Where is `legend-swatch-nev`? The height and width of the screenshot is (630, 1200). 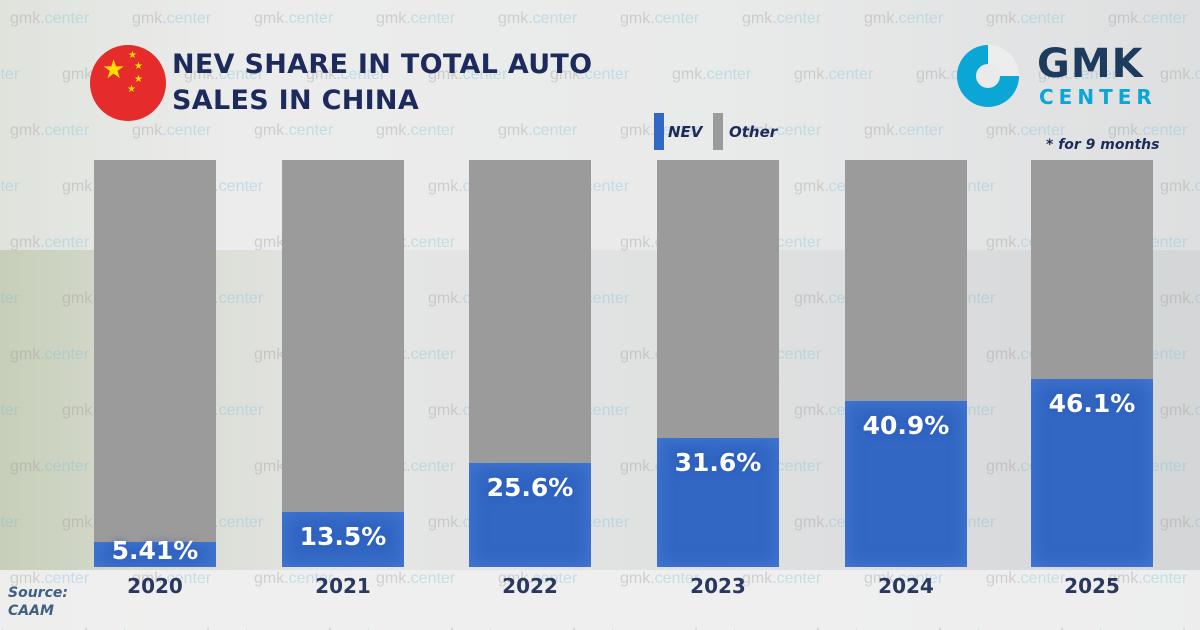 legend-swatch-nev is located at coordinates (659, 131).